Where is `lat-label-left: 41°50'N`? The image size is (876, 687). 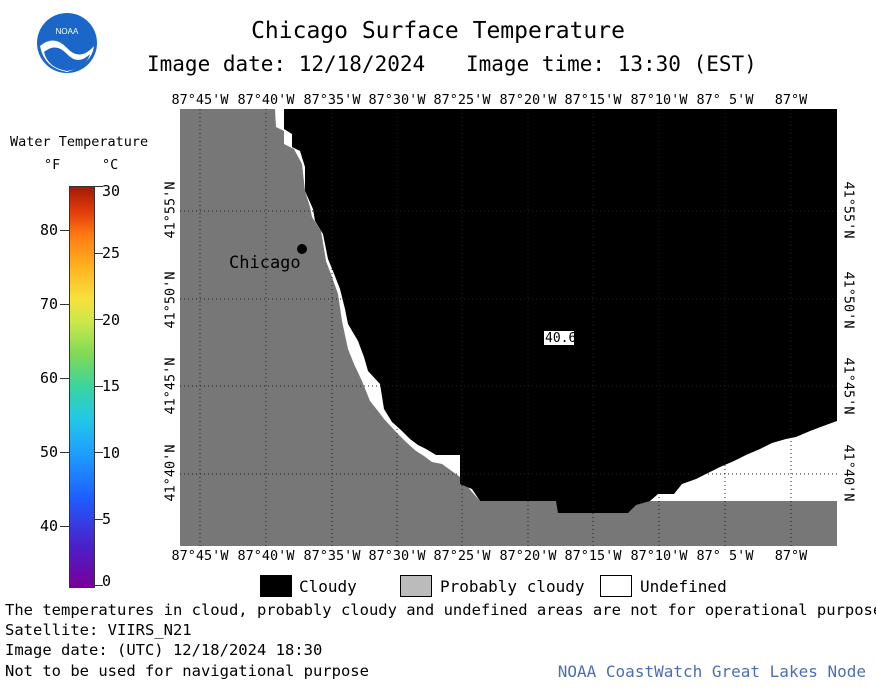 lat-label-left: 41°50'N is located at coordinates (170, 300).